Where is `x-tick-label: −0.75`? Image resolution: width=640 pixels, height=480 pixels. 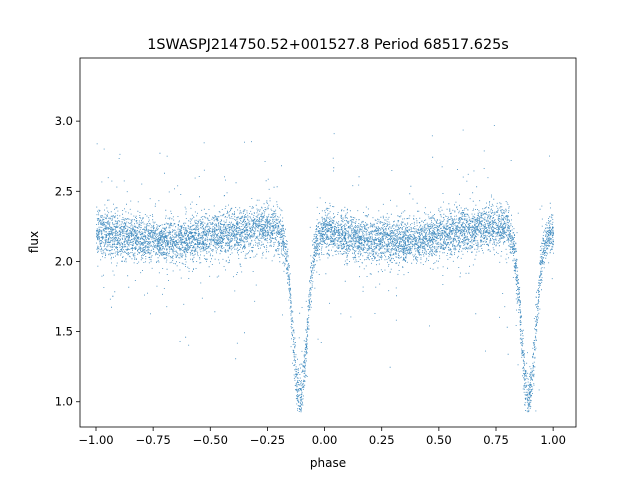
x-tick-label: −0.75 is located at coordinates (153, 440).